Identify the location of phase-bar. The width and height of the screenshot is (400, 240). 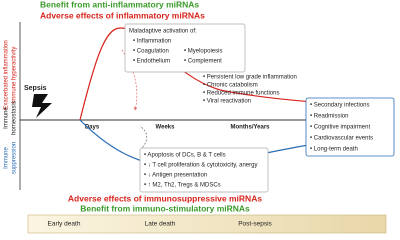
(207, 224).